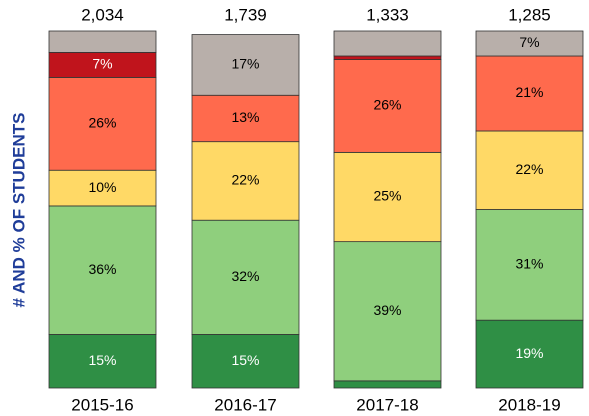  I want to click on x-tick-label: 2017-18, so click(387, 404).